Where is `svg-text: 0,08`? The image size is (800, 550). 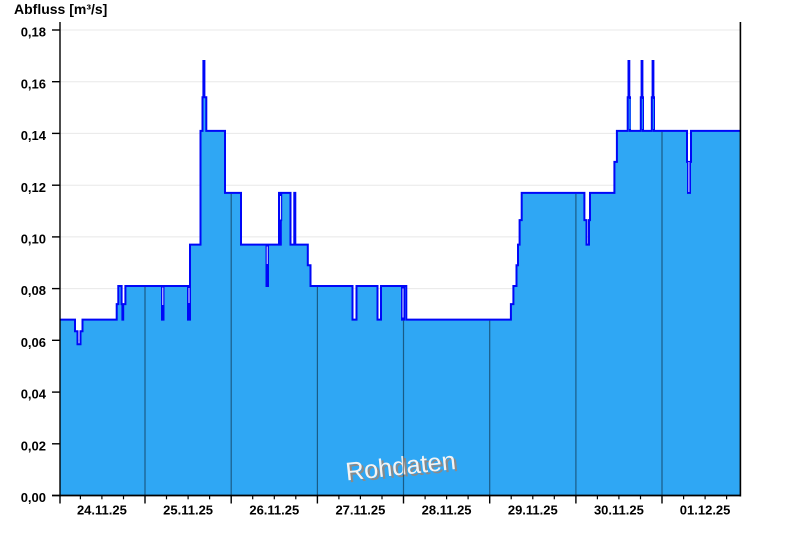
svg-text: 0,08 is located at coordinates (33, 290).